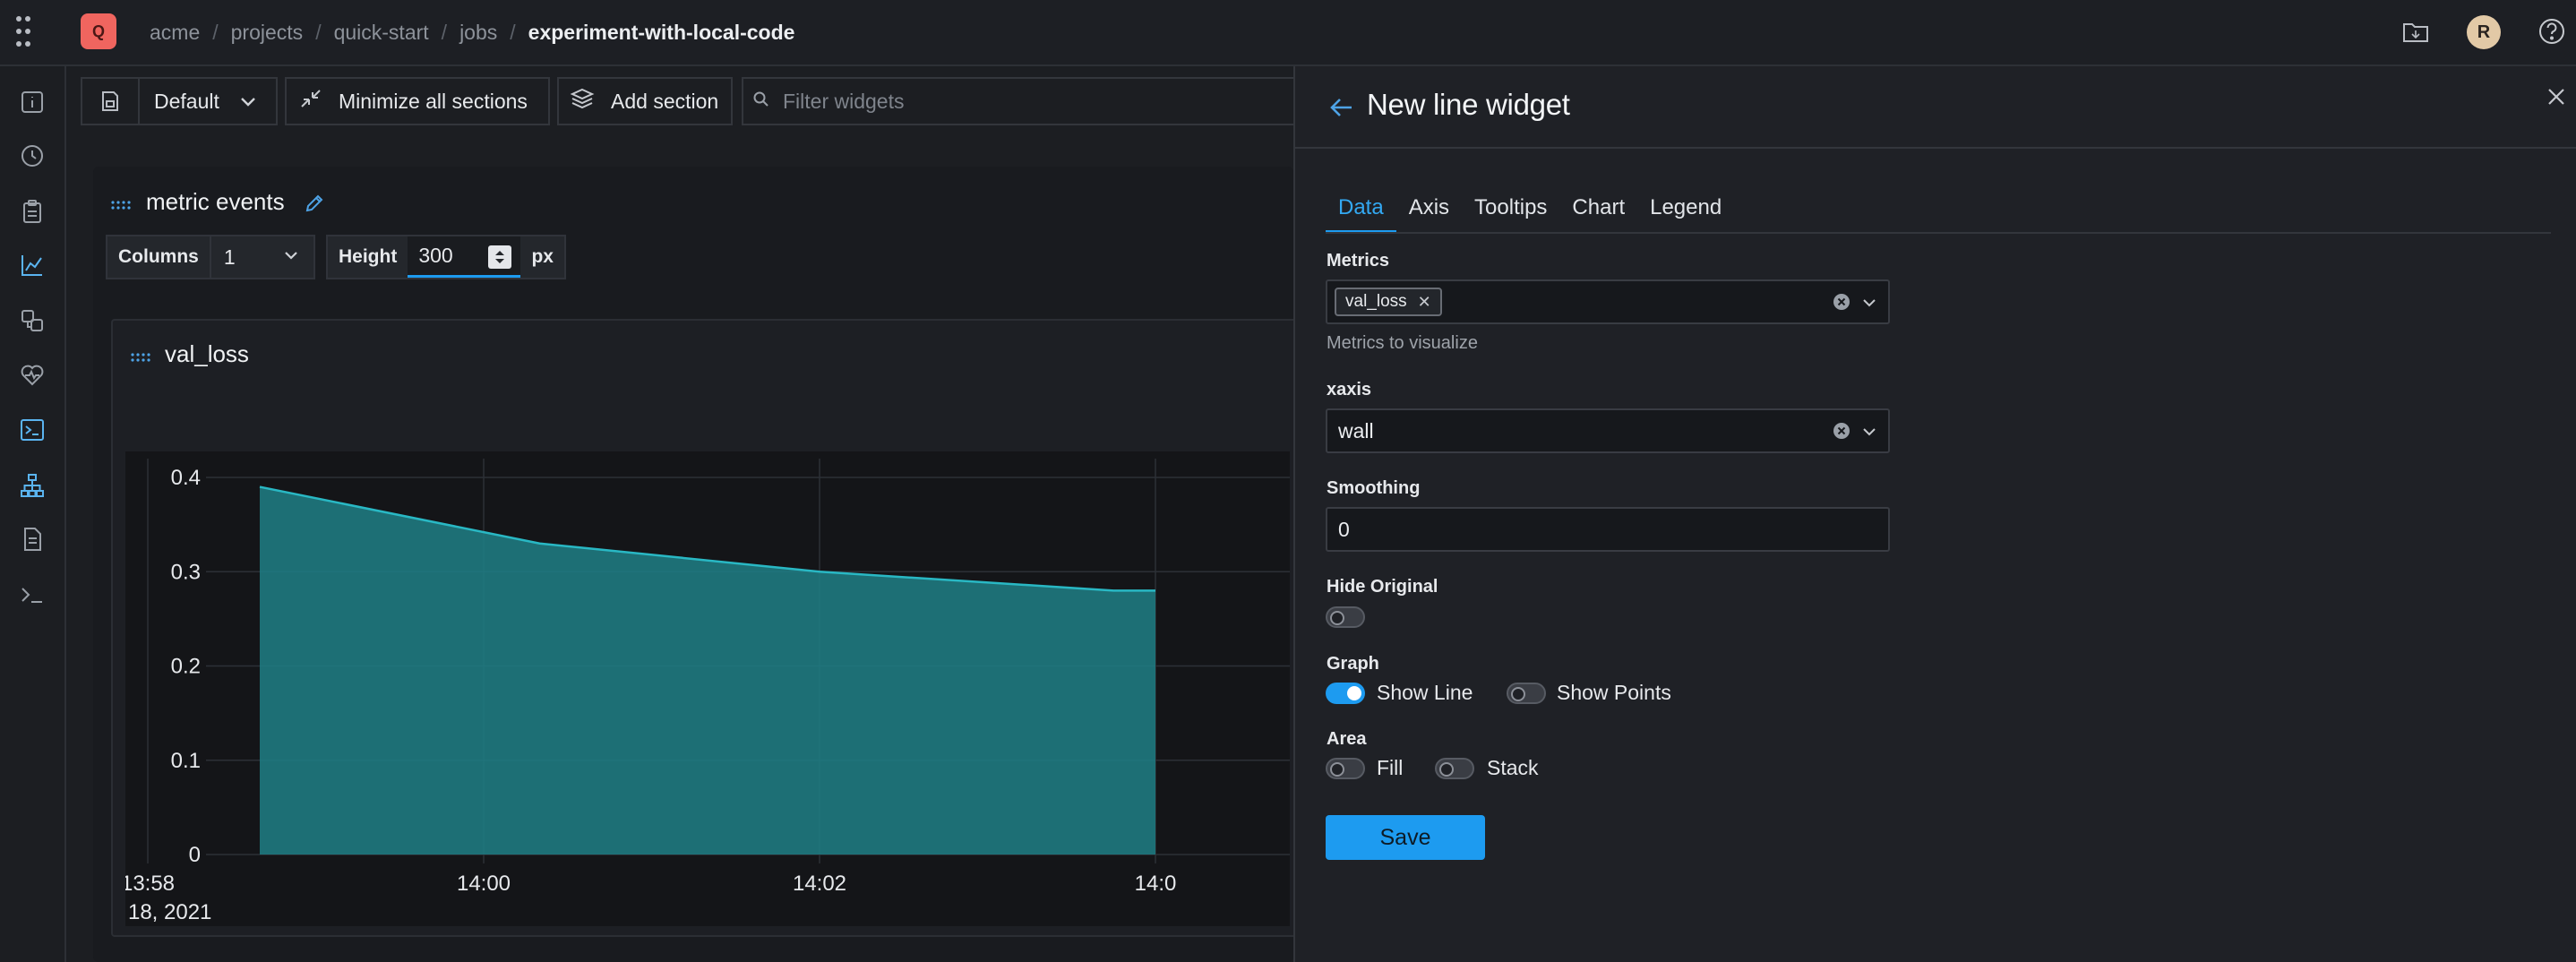  What do you see at coordinates (175, 32) in the screenshot?
I see `breadcrumb-org: acme` at bounding box center [175, 32].